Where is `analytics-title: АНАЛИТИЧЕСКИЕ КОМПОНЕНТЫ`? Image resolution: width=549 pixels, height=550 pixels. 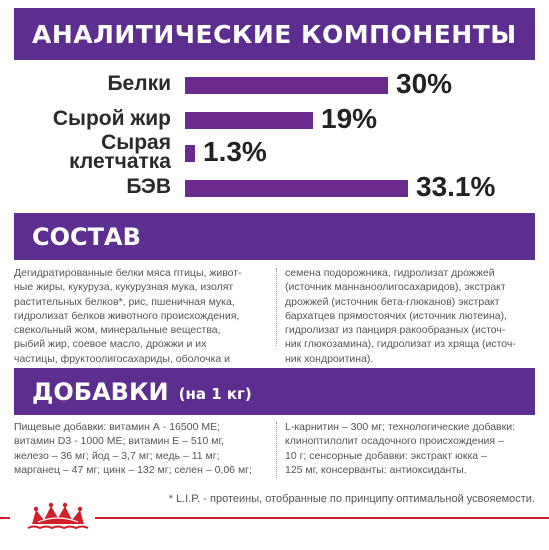 analytics-title: АНАЛИТИЧЕСКИЕ КОМПОНЕНТЫ is located at coordinates (274, 34).